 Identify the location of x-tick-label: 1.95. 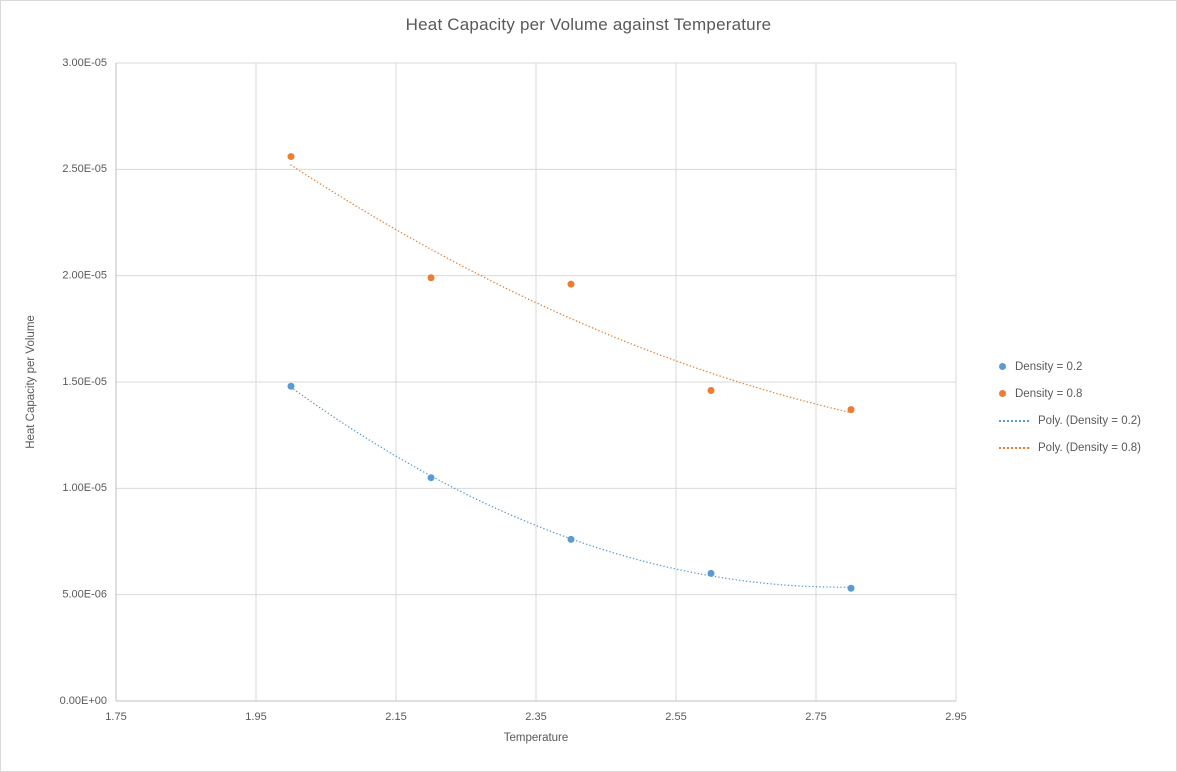
(255, 717).